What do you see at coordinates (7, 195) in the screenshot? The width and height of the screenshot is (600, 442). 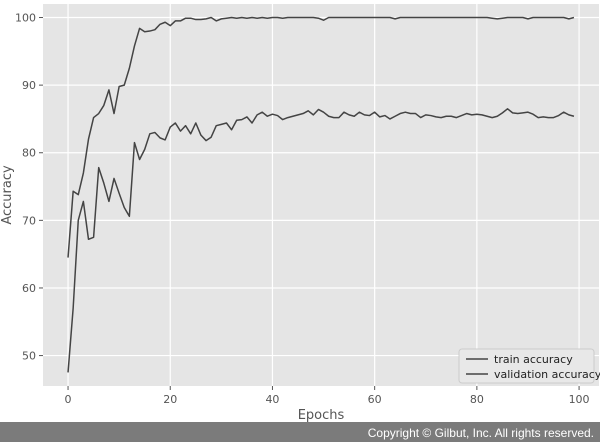 I see `y-axis-label: Accuracy` at bounding box center [7, 195].